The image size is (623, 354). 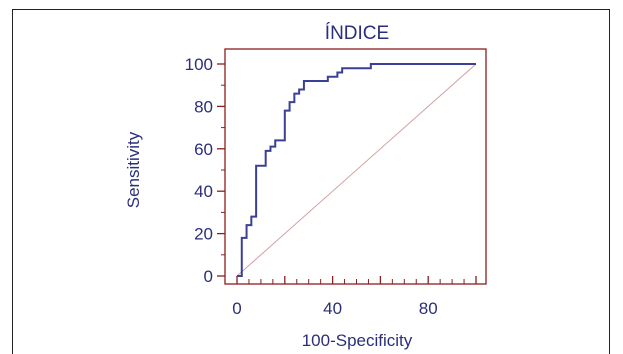 I want to click on x-axis: 0 40 80, so click(x=354, y=297).